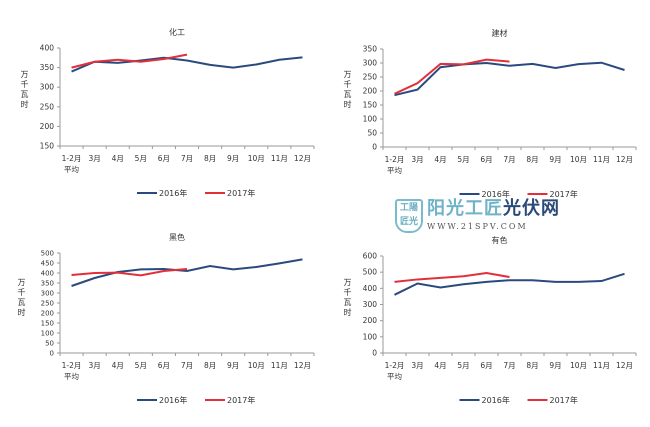 The width and height of the screenshot is (650, 427). Describe the element at coordinates (500, 240) in the screenshot. I see `chart-title: 有色` at that location.